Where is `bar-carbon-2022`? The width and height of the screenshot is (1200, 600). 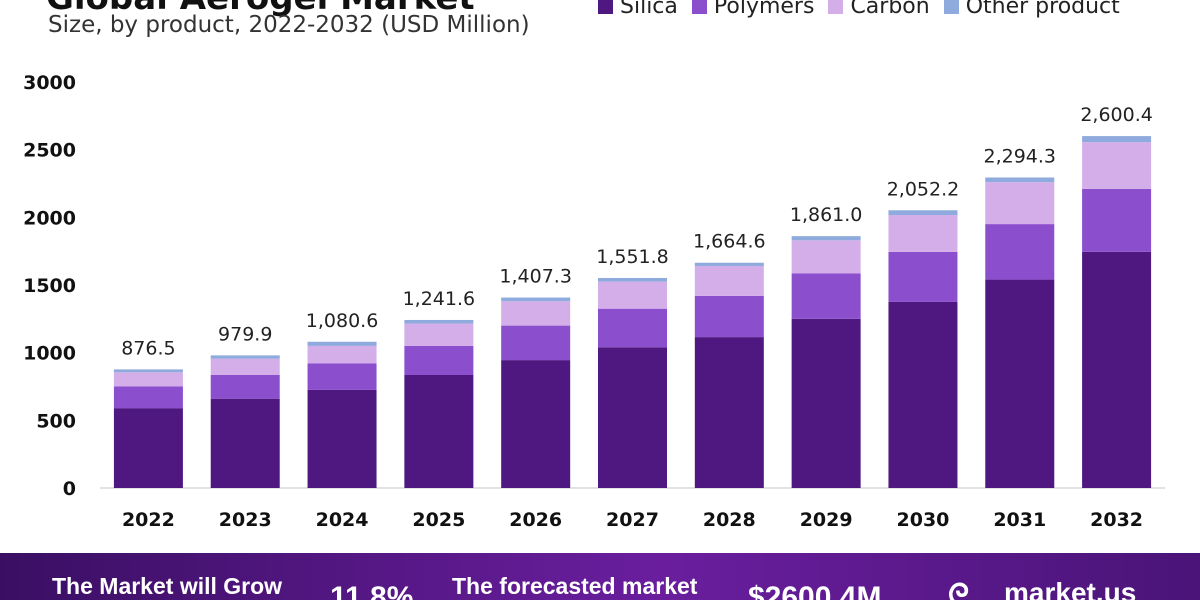 bar-carbon-2022 is located at coordinates (148, 379).